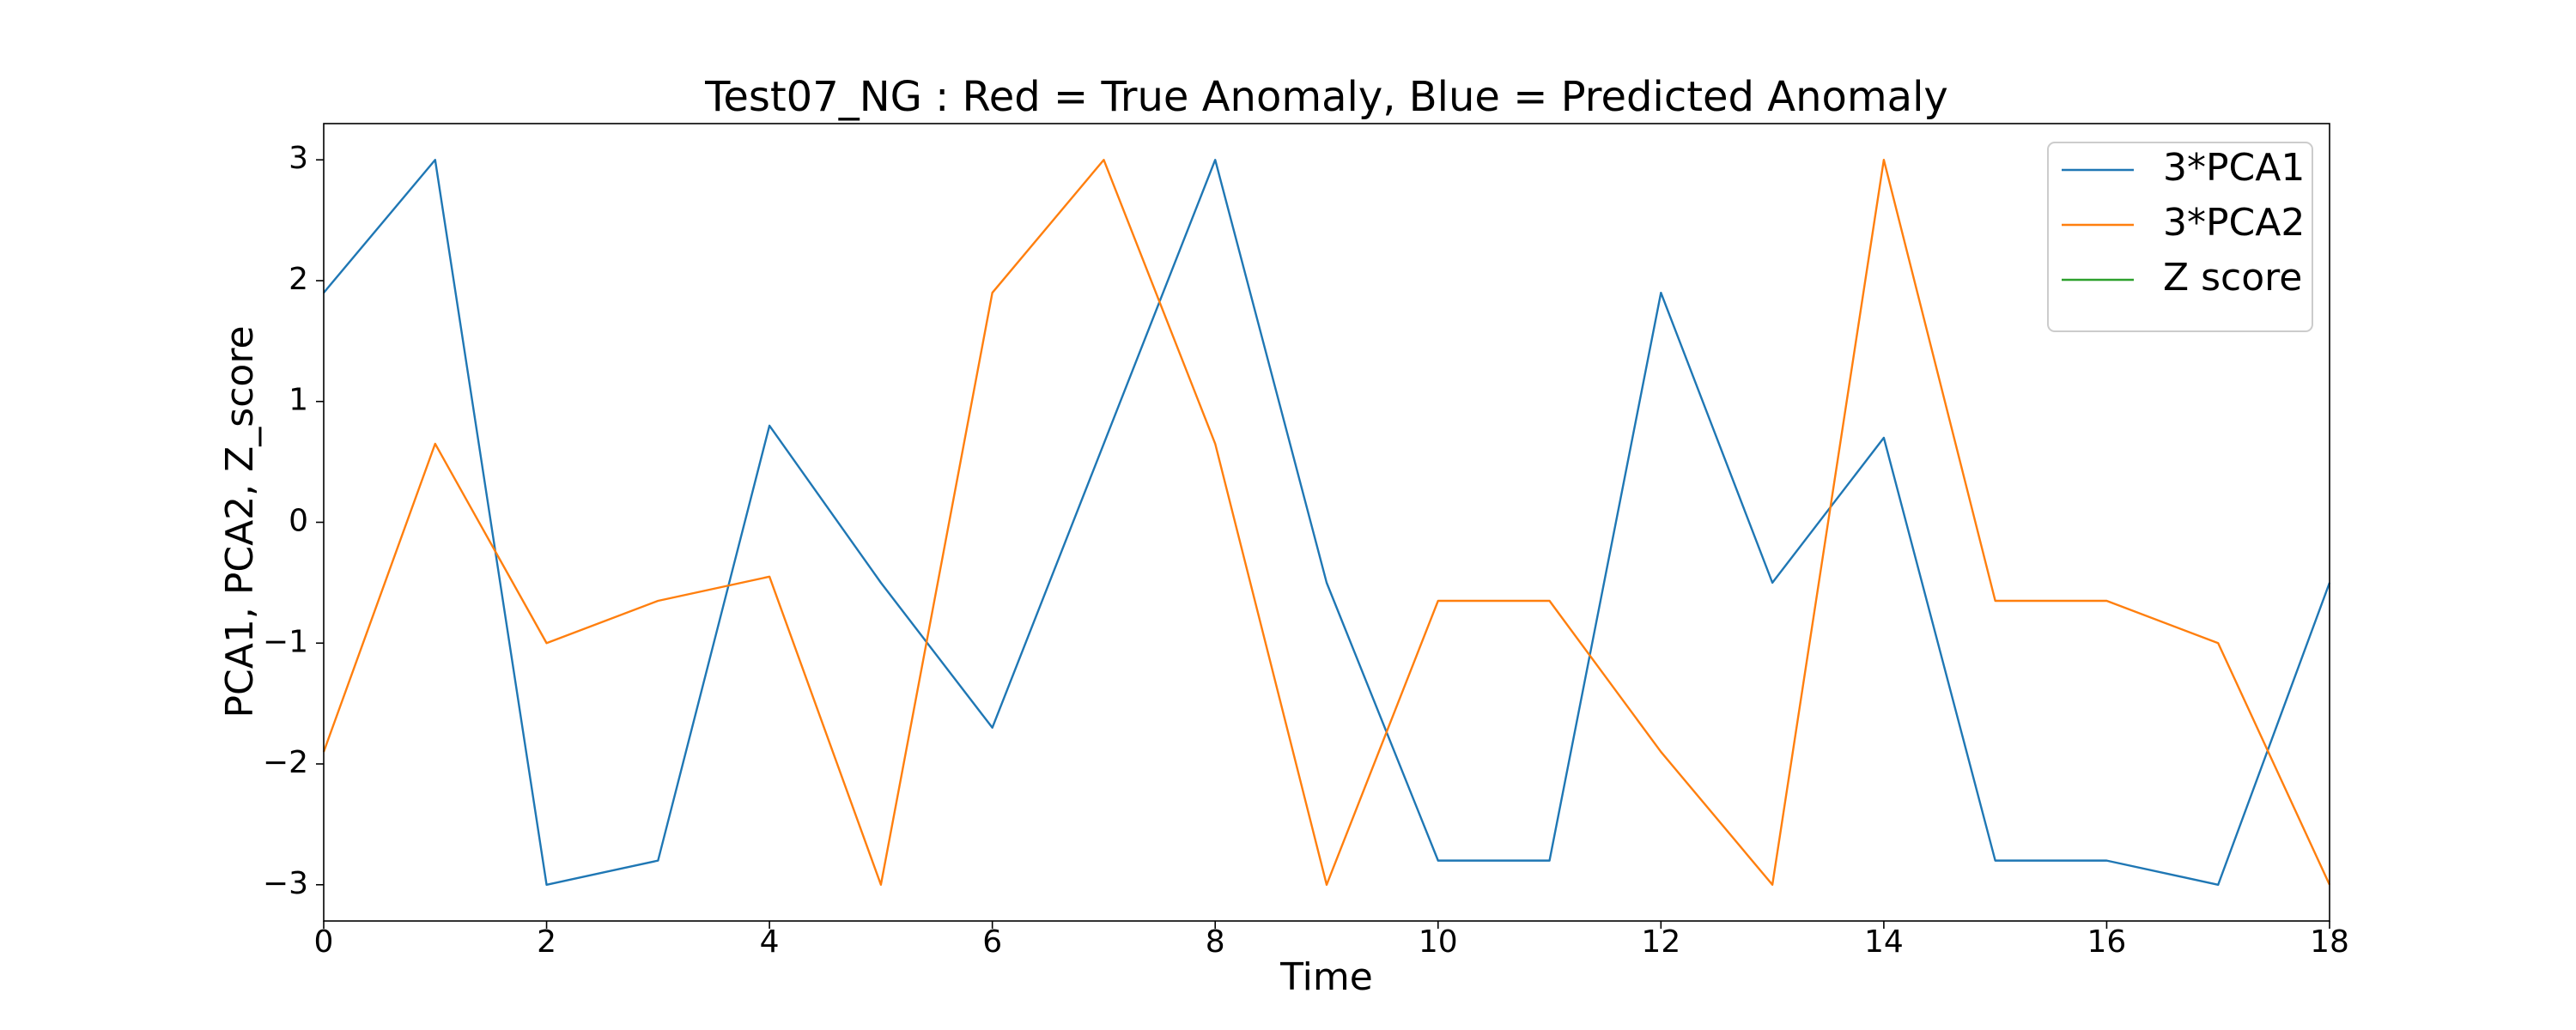 The image size is (2576, 1030). What do you see at coordinates (324, 942) in the screenshot?
I see `x-tick-label: 0` at bounding box center [324, 942].